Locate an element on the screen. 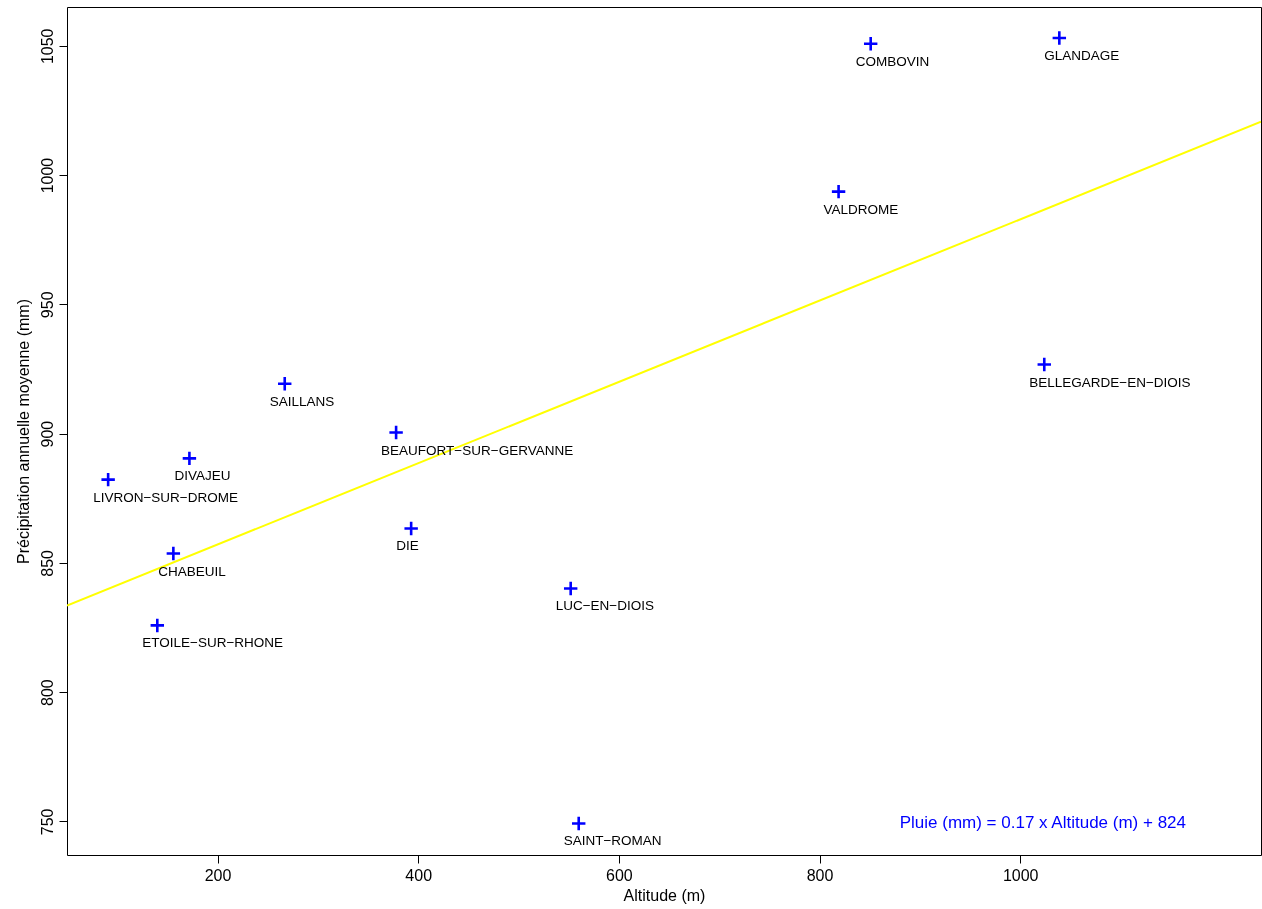  annotation: BELLEGARDE−EN−DIOIS is located at coordinates (1110, 382).